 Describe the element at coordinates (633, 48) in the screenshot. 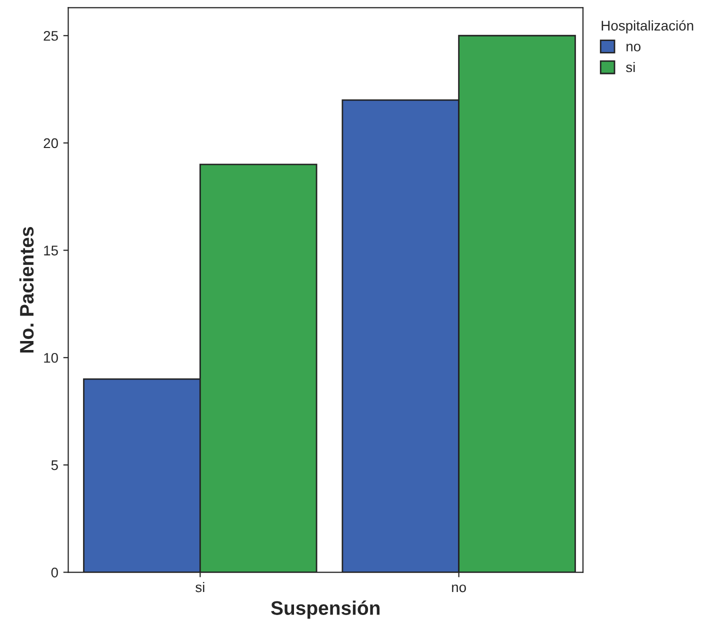

I see `legend-label: no` at that location.